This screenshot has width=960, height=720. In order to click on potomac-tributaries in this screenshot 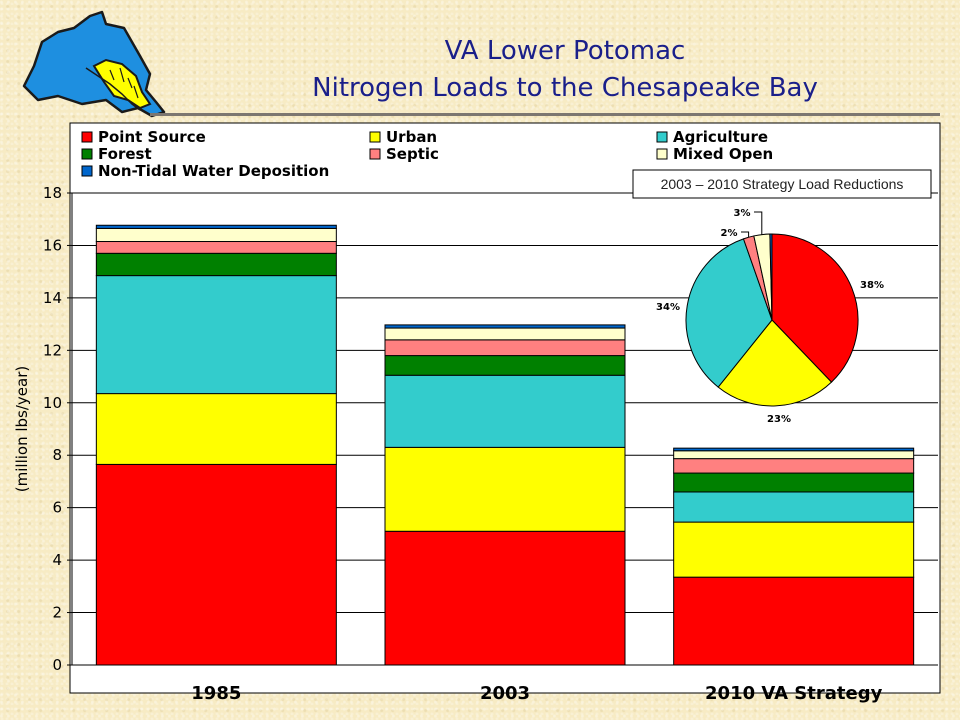, I will do `click(124, 83)`.